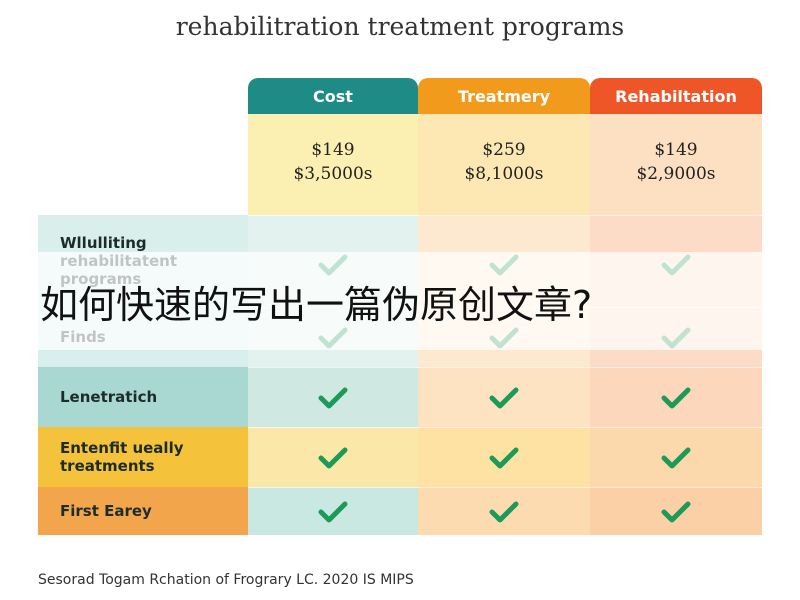 The image size is (800, 600). I want to click on row-label: Entenfit ueally treatments, so click(143, 457).